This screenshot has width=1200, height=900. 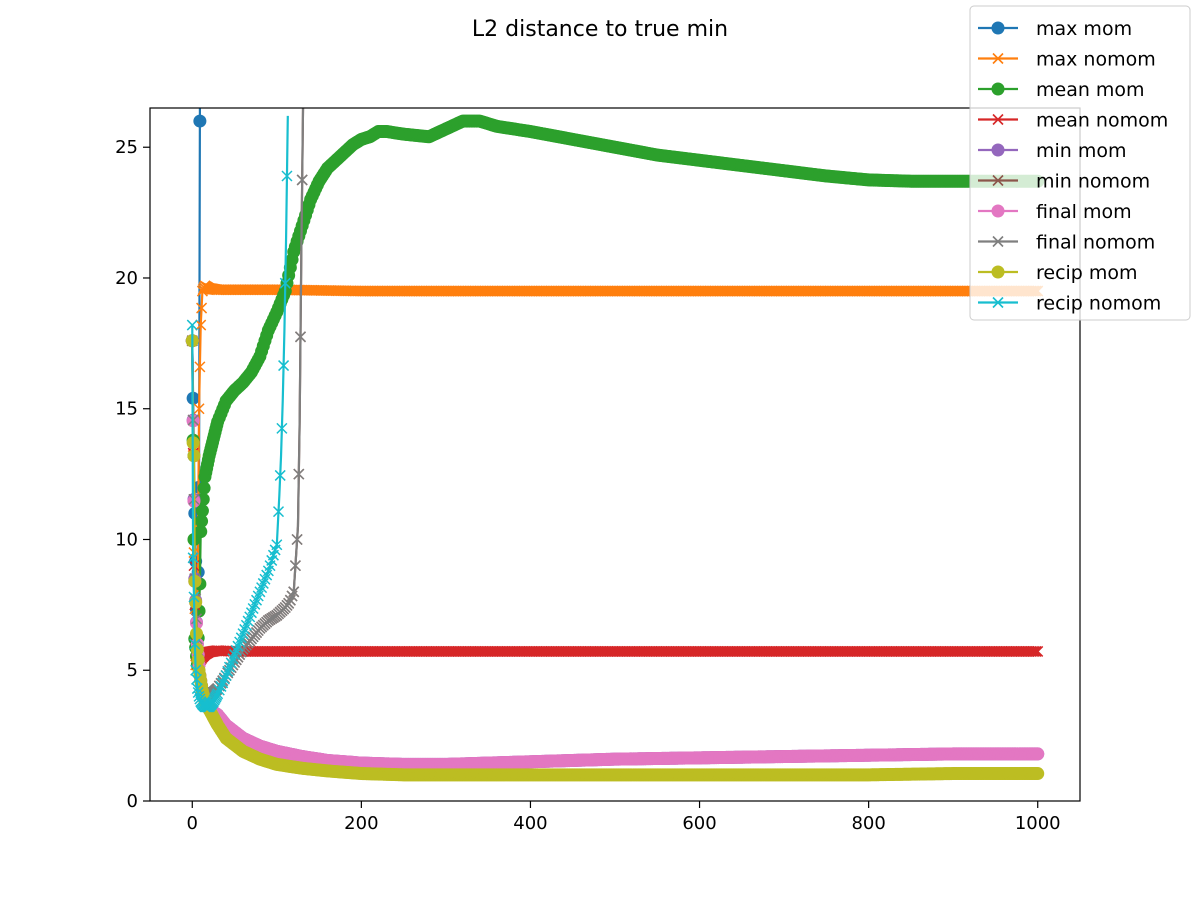 I want to click on legend-label: final mom, so click(x=1084, y=212).